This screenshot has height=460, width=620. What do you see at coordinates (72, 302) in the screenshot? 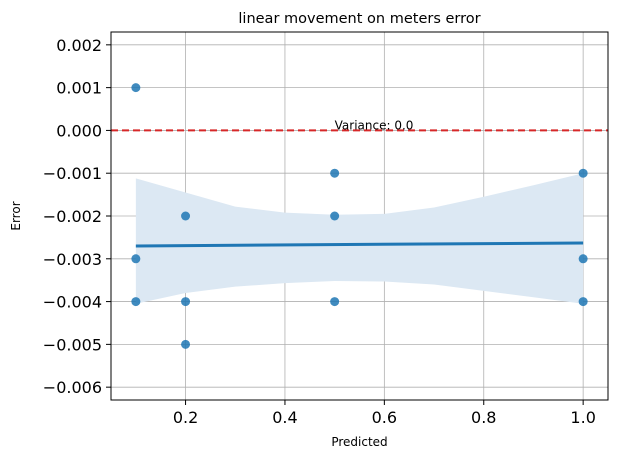
I see `y-tick-label: −0.004` at bounding box center [72, 302].